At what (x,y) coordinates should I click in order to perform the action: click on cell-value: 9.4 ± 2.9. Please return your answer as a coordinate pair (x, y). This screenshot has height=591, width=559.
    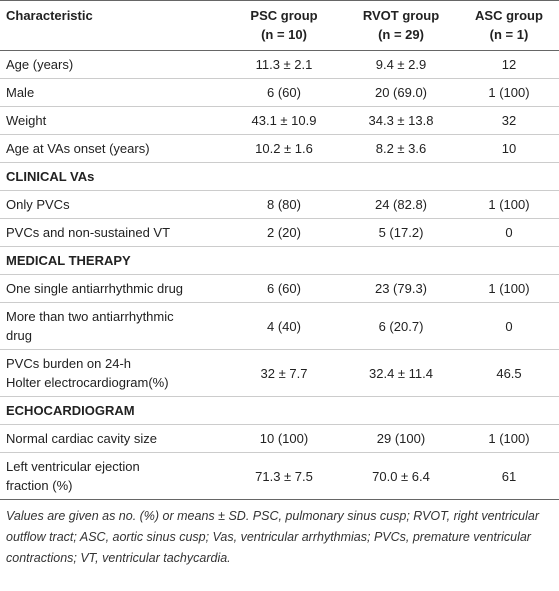
    Looking at the image, I should click on (401, 64).